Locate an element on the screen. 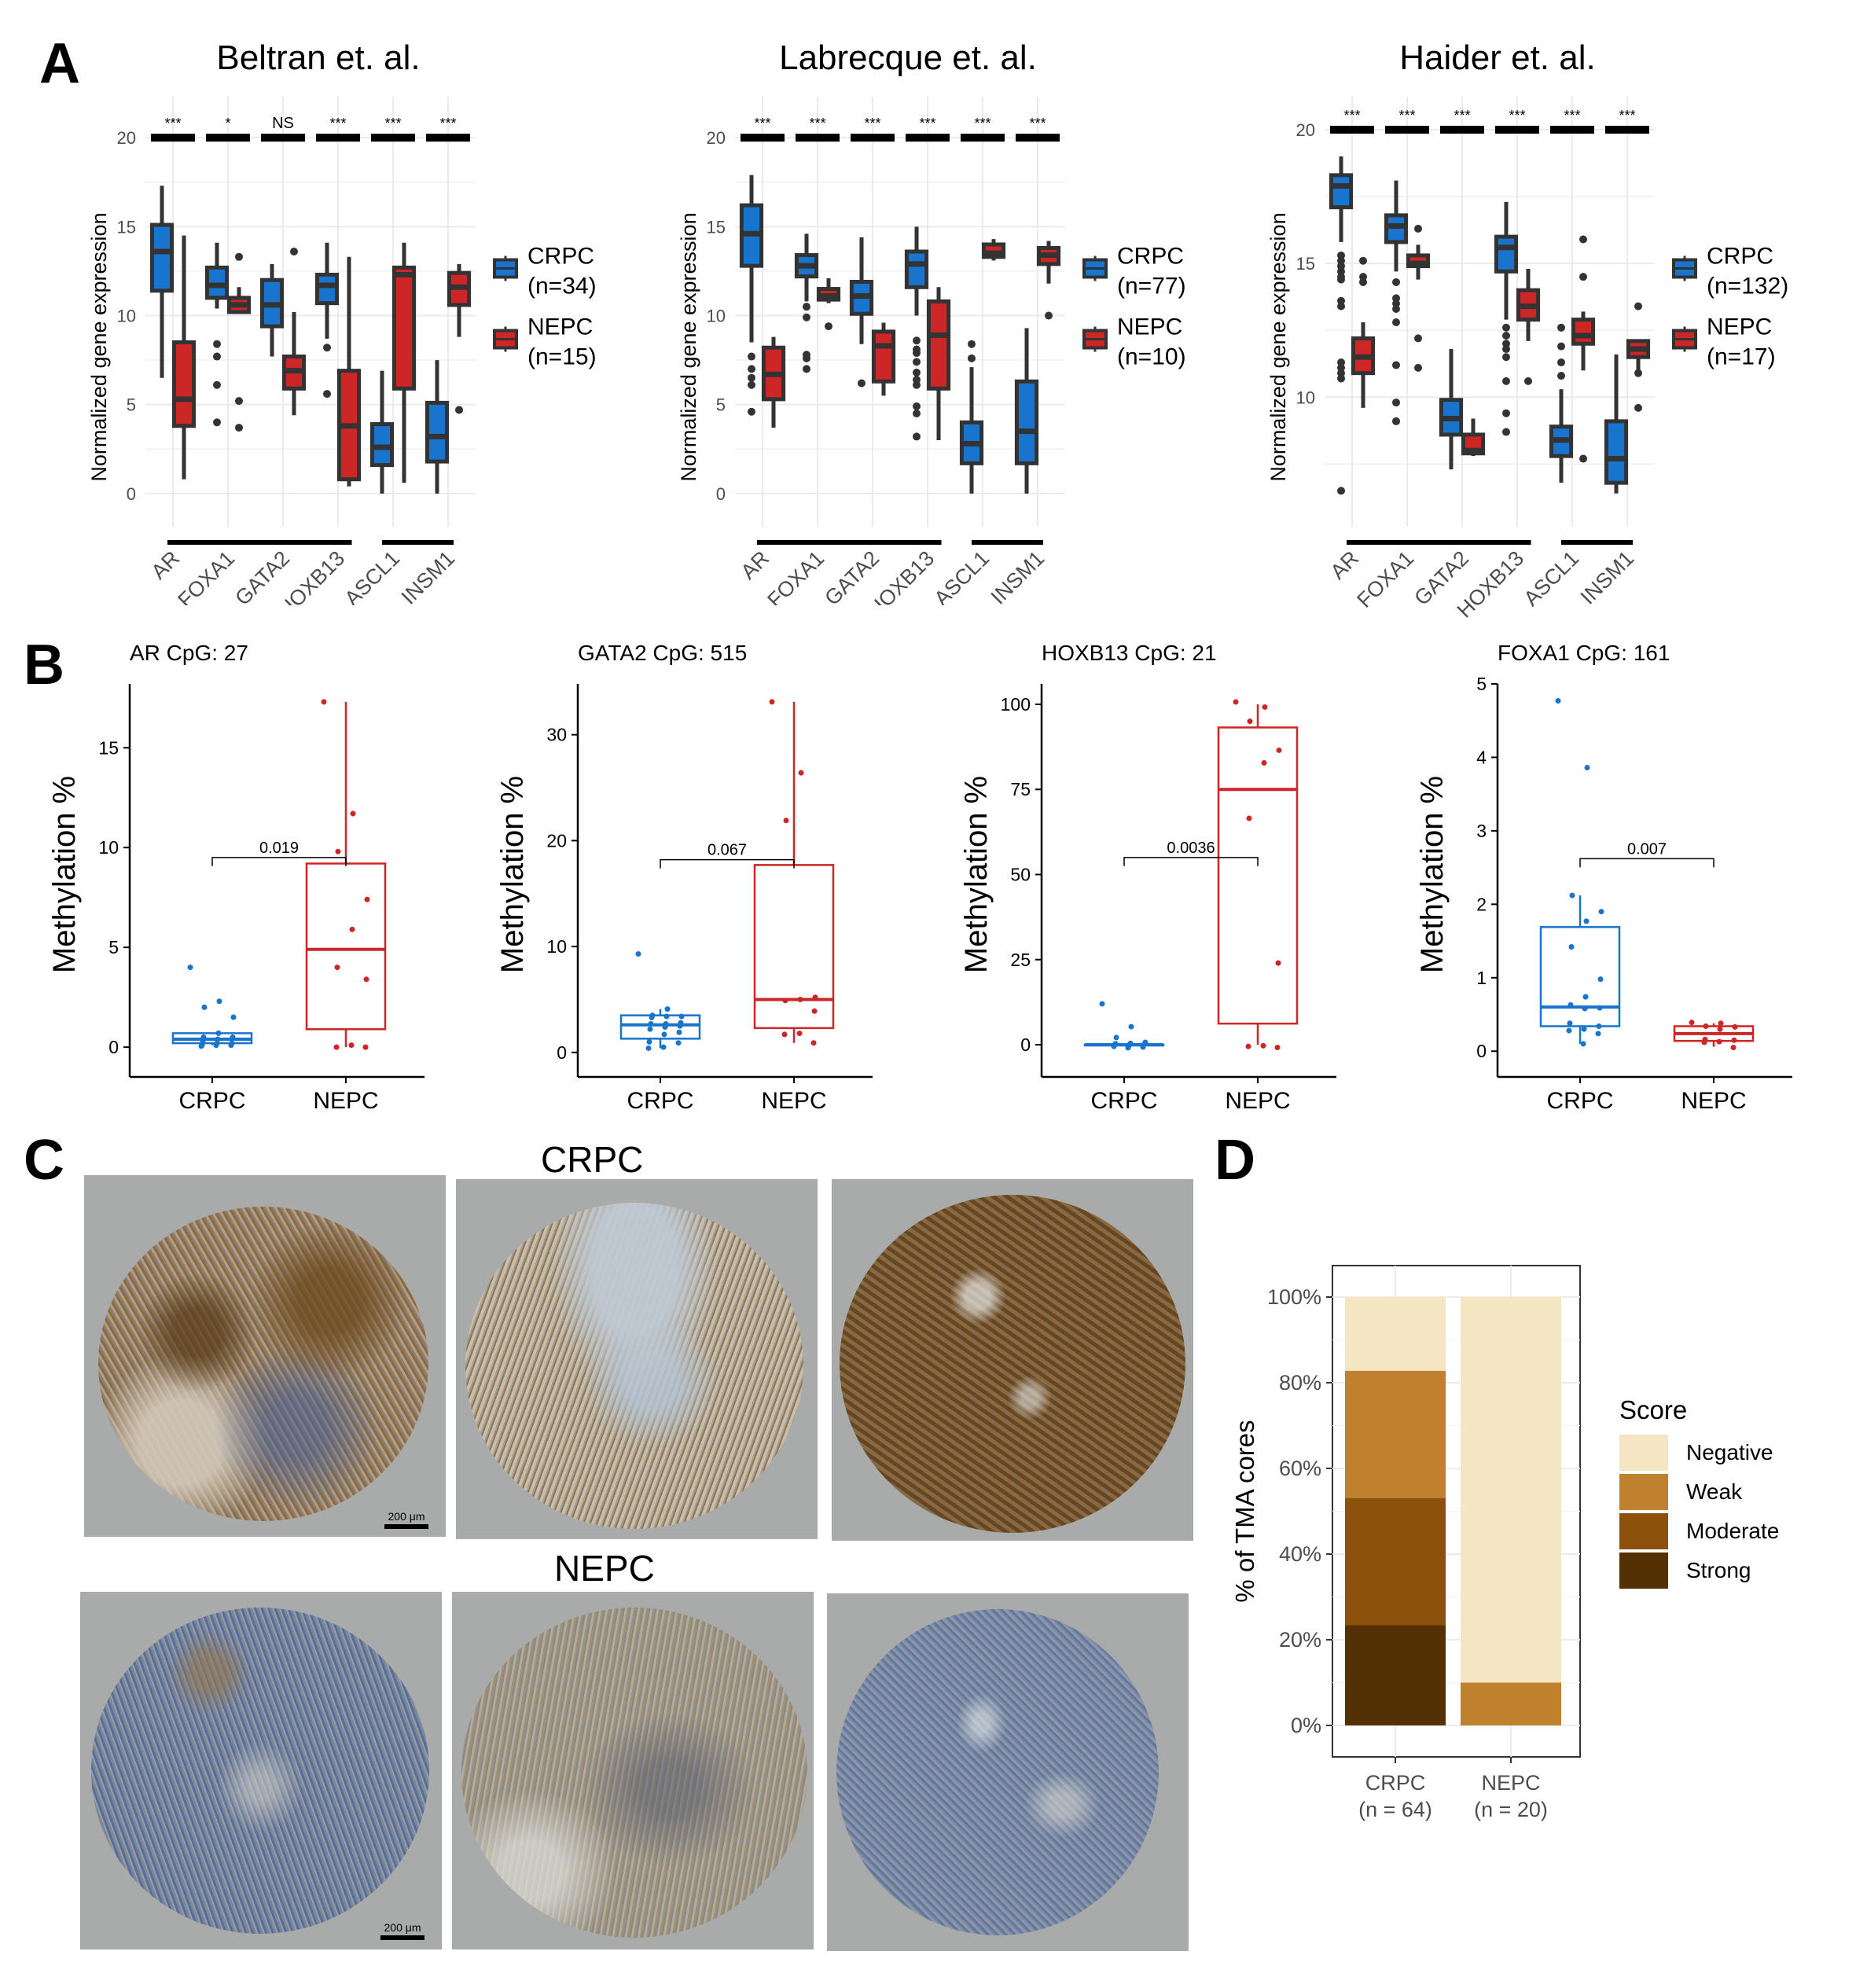 Image resolution: width=1856 pixels, height=1988 pixels. x-tick-label: FOXA1 is located at coordinates (796, 575).